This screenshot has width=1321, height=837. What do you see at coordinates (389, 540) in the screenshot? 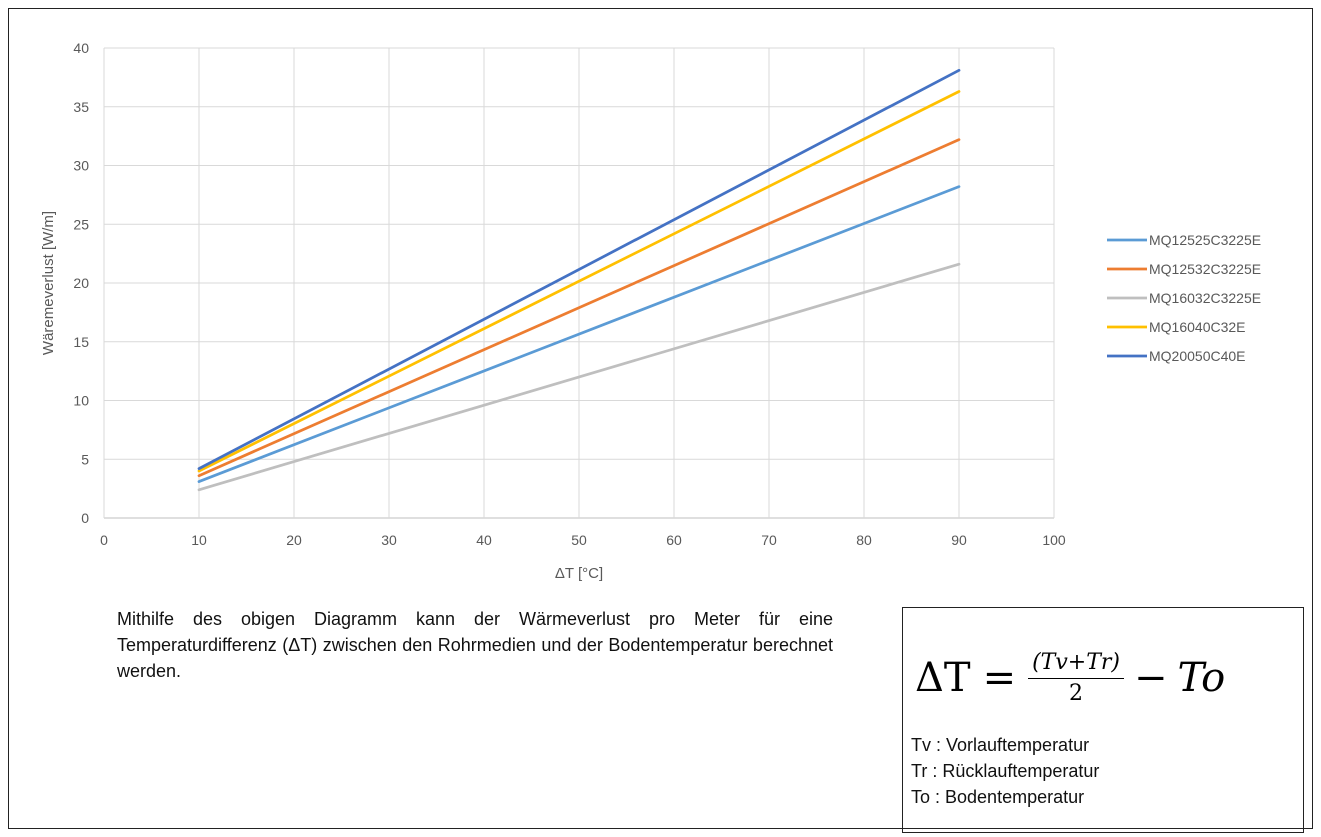
I see `x-tick-label: 30` at bounding box center [389, 540].